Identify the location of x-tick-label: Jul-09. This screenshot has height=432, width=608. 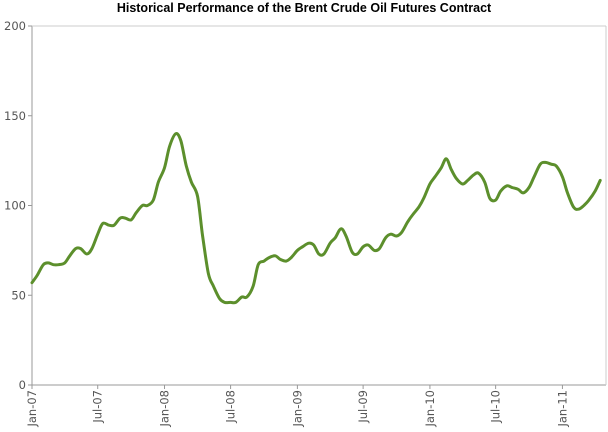
(363, 407).